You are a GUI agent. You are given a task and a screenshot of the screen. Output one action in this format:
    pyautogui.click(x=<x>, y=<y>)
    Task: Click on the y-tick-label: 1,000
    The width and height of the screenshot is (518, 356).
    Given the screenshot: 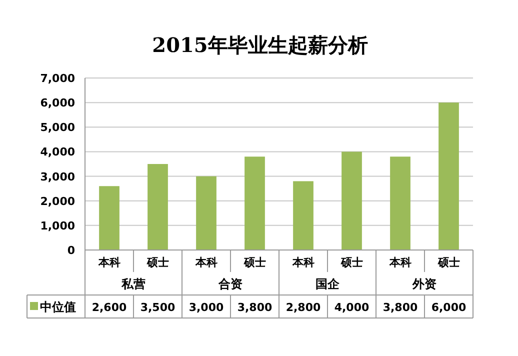 What is the action you would take?
    pyautogui.click(x=58, y=225)
    